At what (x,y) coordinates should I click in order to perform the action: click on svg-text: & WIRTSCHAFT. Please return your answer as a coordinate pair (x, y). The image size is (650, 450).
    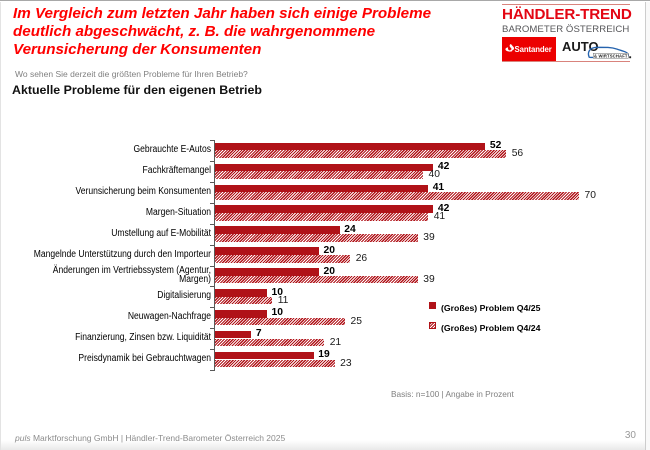
    Looking at the image, I should click on (610, 55).